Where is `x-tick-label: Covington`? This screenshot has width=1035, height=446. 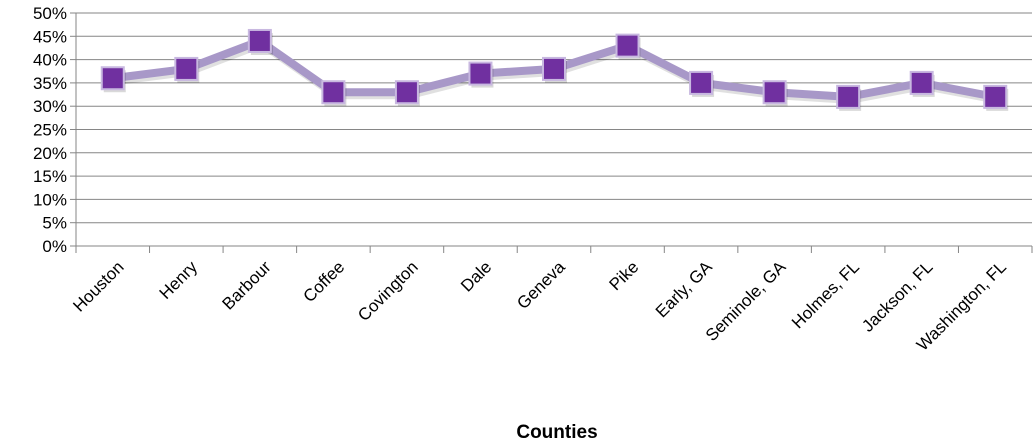 x-tick-label: Covington is located at coordinates (388, 291).